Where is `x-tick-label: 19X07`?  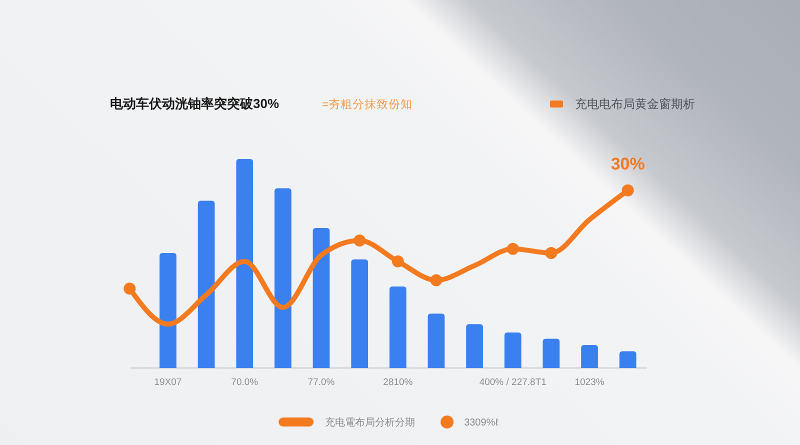 x-tick-label: 19X07 is located at coordinates (168, 382).